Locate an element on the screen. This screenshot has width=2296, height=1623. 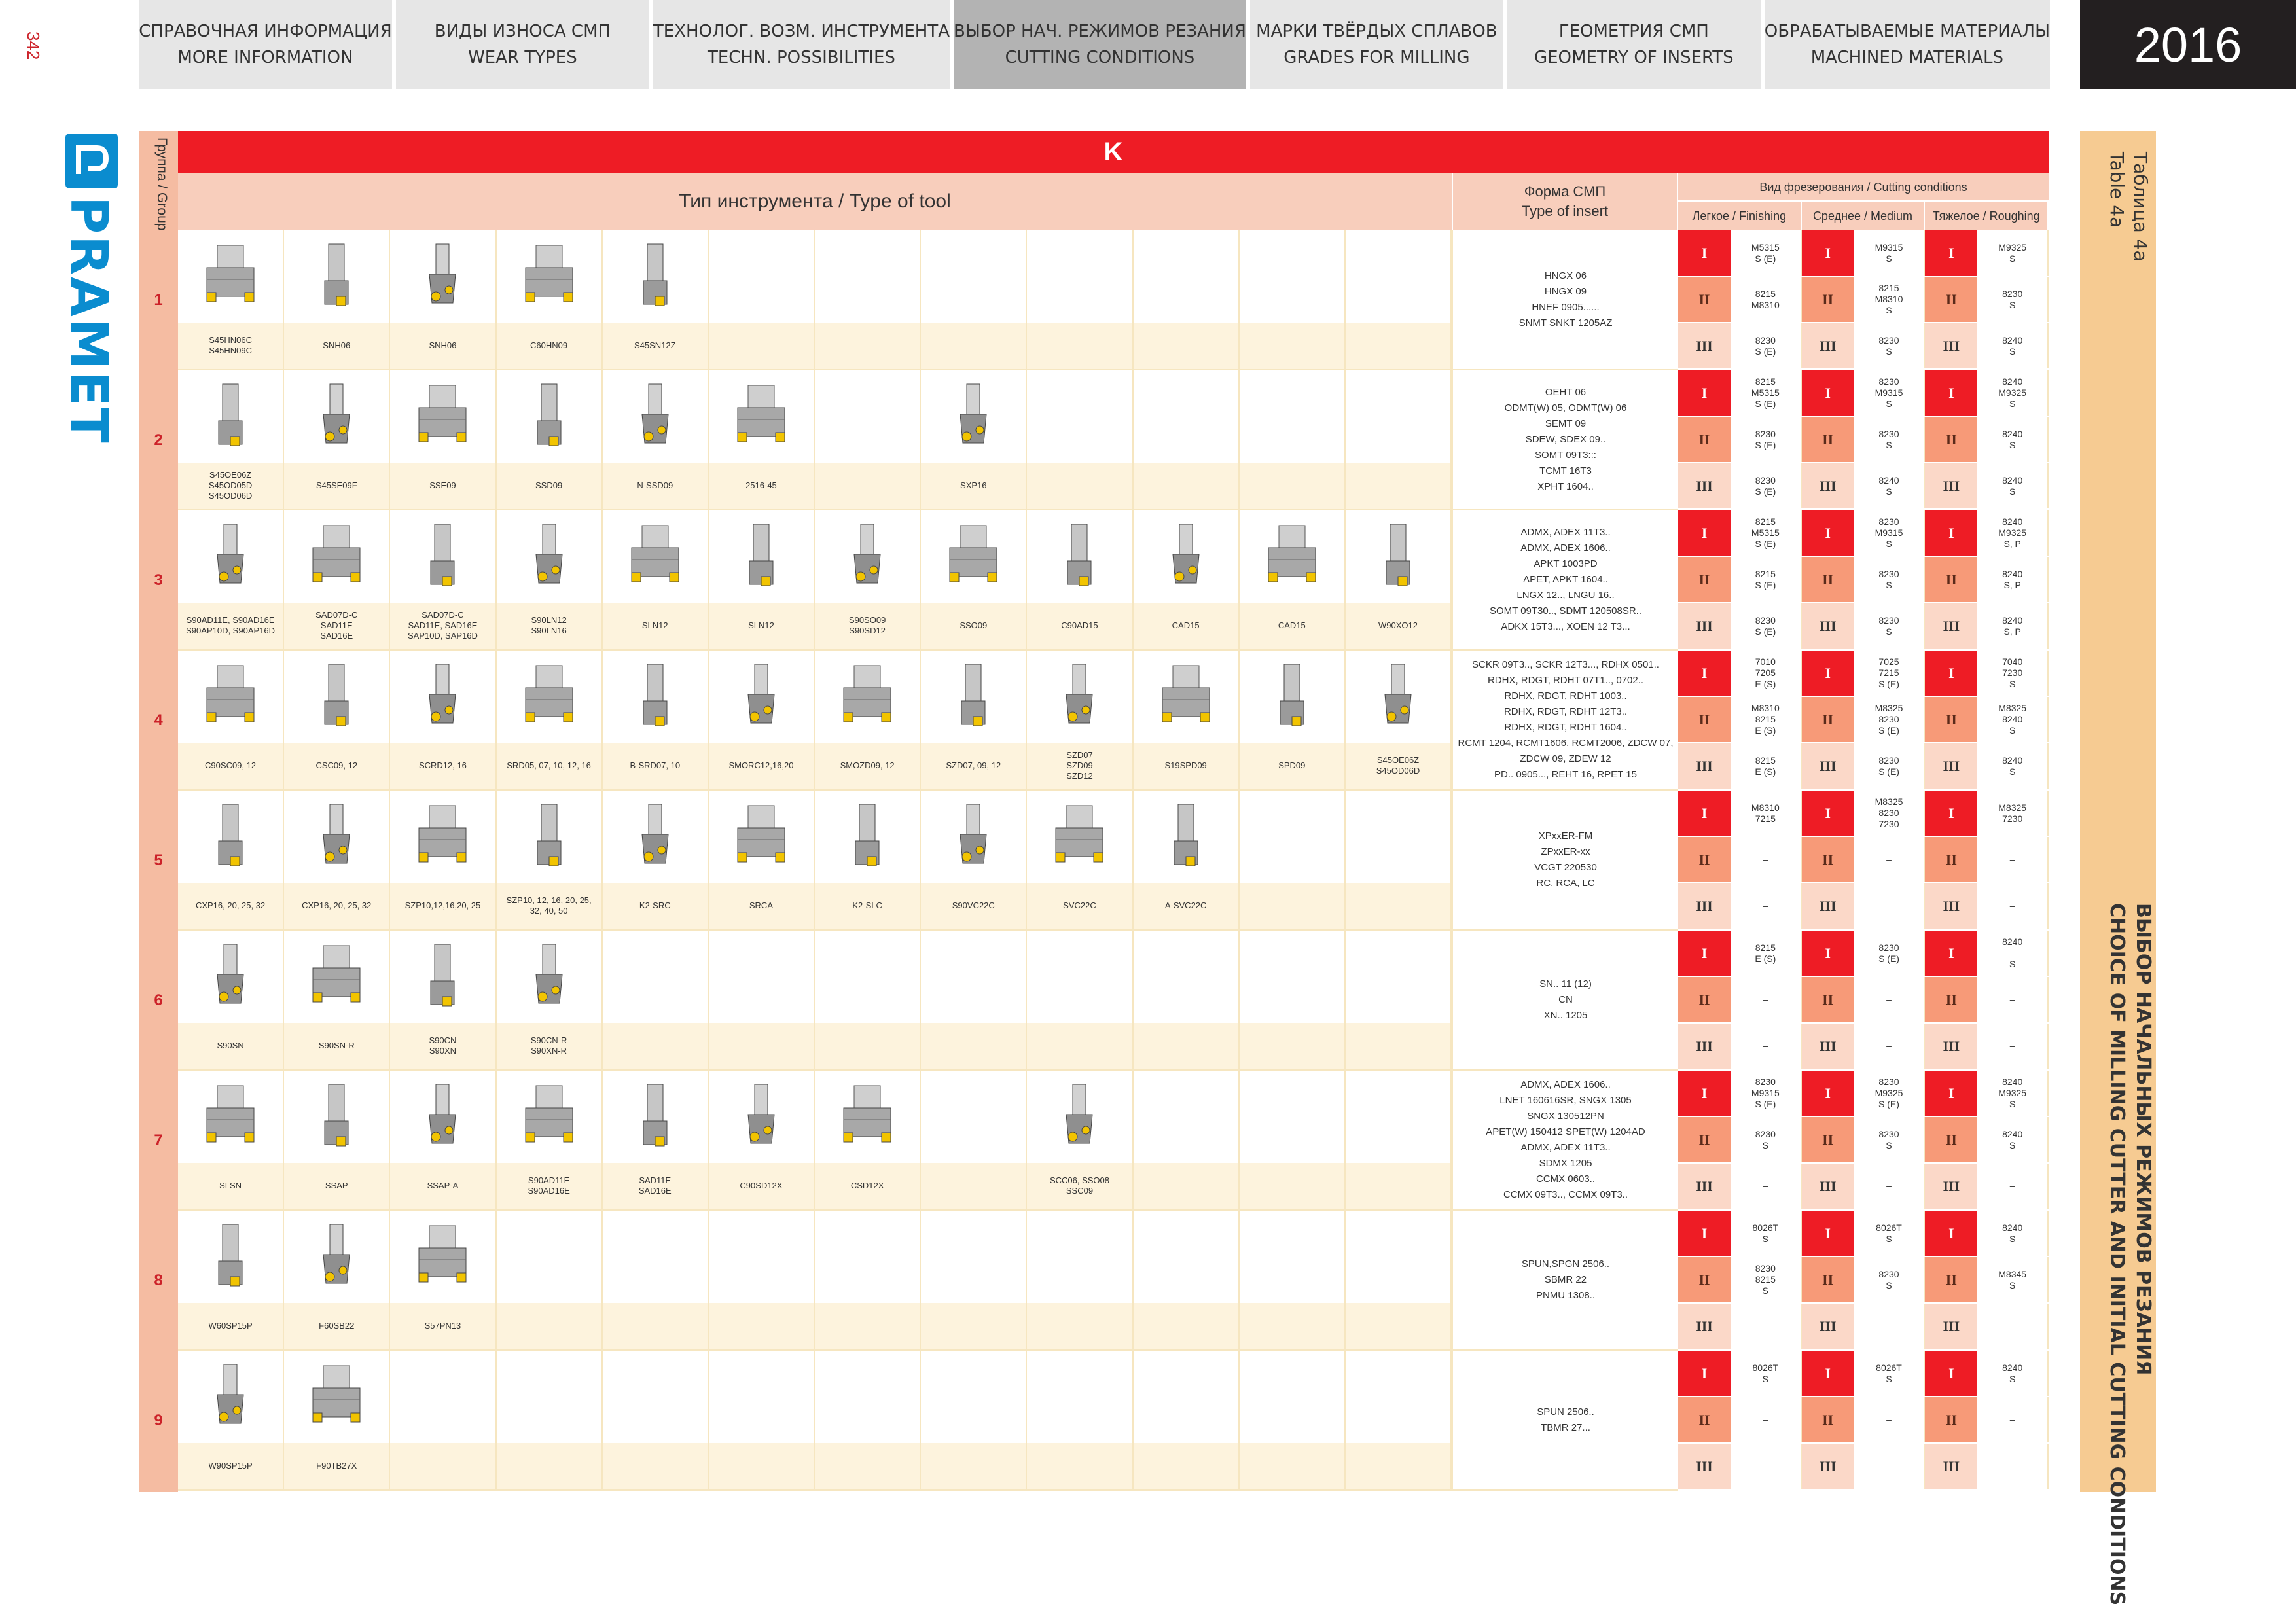
tool-code: S90AD11E S90AD16E is located at coordinates (548, 1185).